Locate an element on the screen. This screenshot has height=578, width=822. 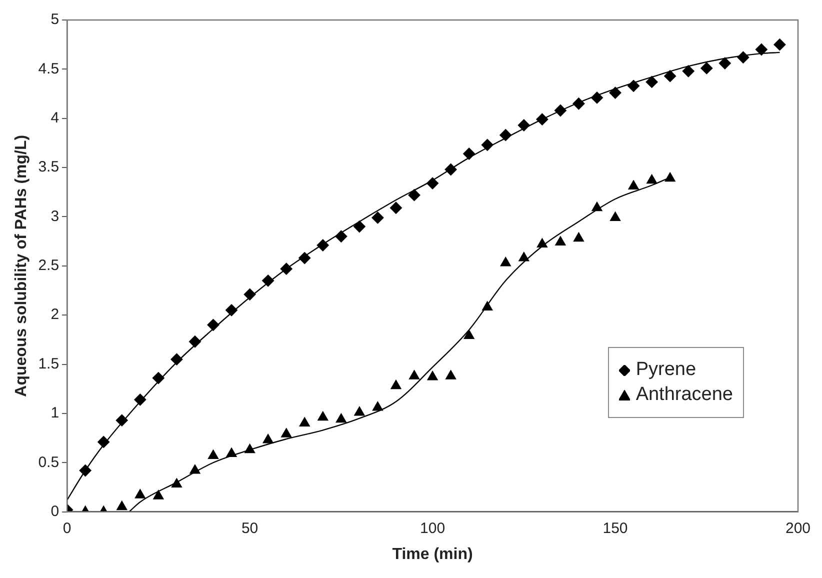
x-tick-label: 100 is located at coordinates (433, 528).